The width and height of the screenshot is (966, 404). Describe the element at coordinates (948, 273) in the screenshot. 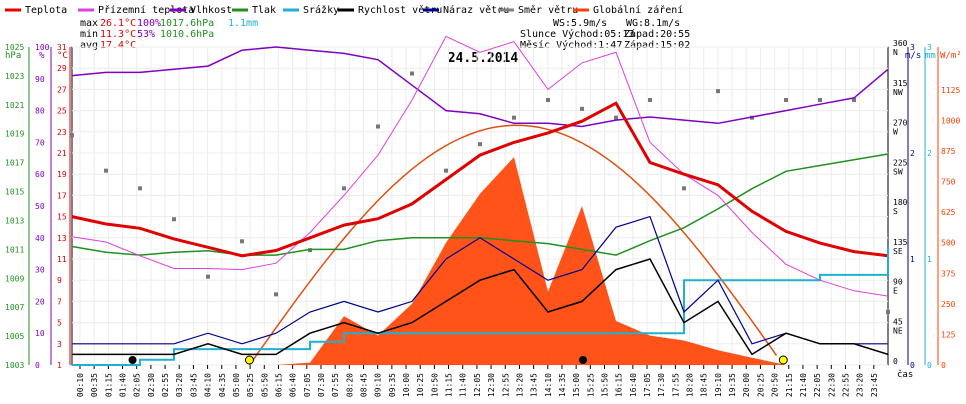

I see `tick-wm2: 375` at that location.